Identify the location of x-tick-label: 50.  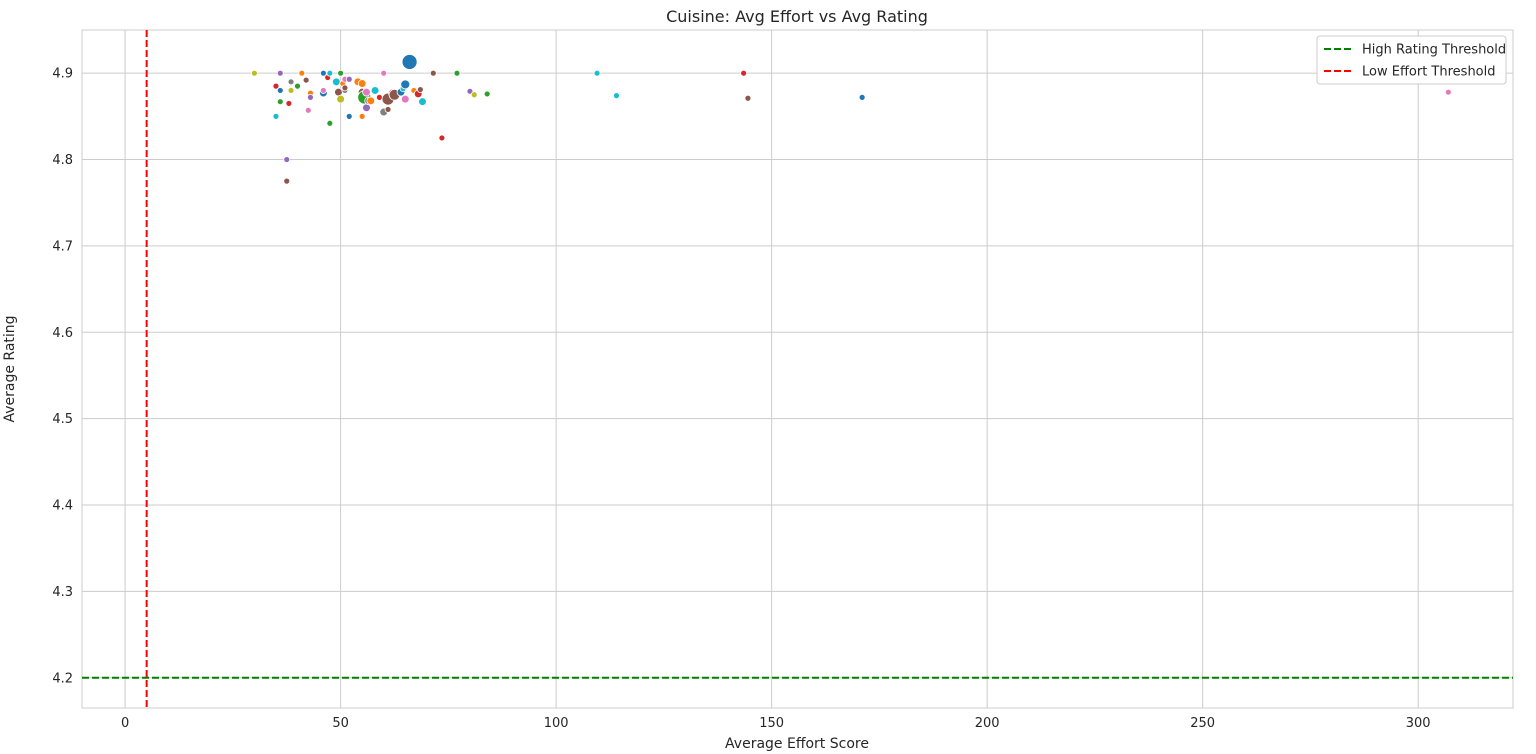
(340, 723).